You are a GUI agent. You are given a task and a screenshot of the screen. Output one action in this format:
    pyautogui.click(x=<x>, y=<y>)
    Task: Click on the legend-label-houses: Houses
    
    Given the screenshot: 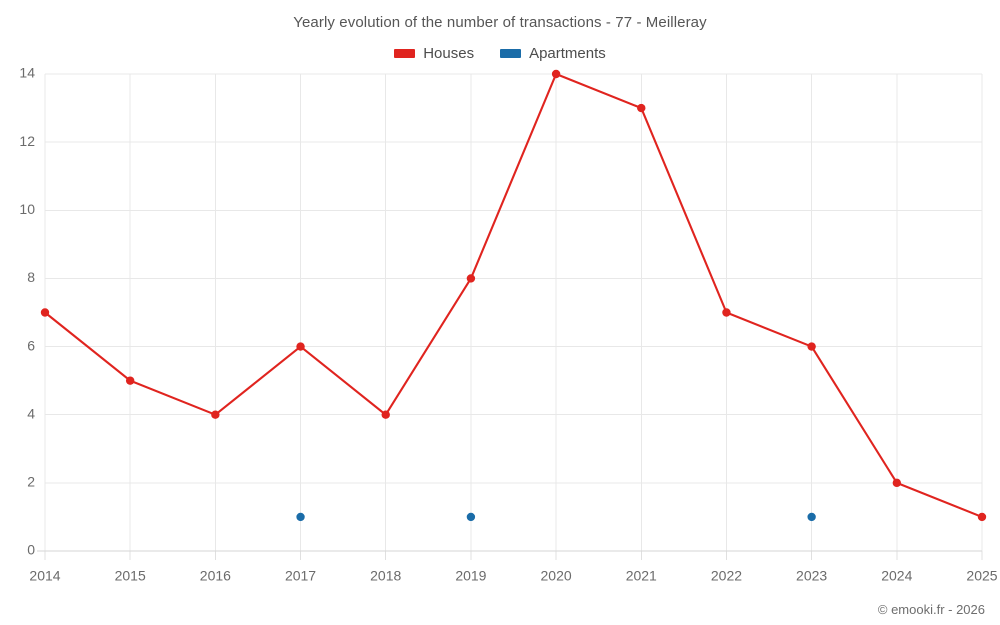 What is the action you would take?
    pyautogui.click(x=449, y=53)
    